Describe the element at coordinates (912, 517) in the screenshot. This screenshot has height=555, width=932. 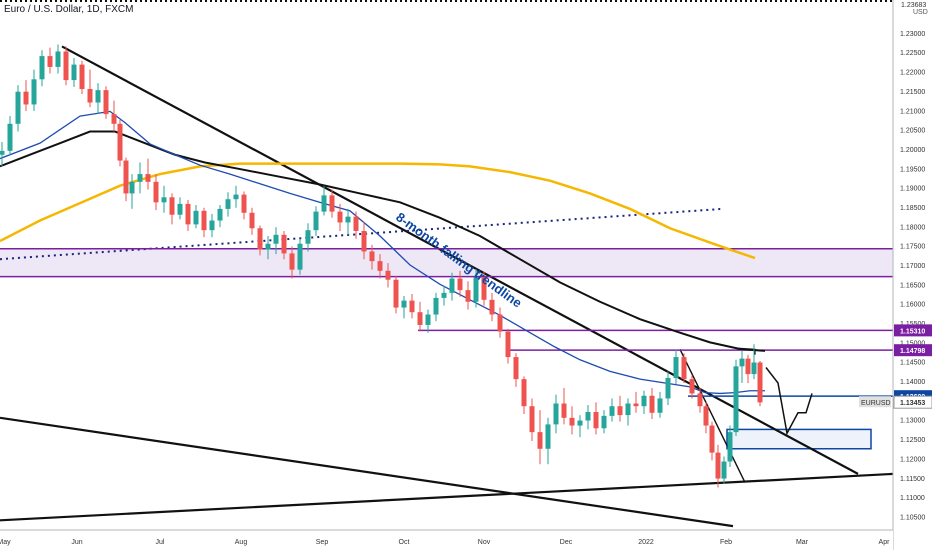
I see `y-tick-label-25: 1.10500` at that location.